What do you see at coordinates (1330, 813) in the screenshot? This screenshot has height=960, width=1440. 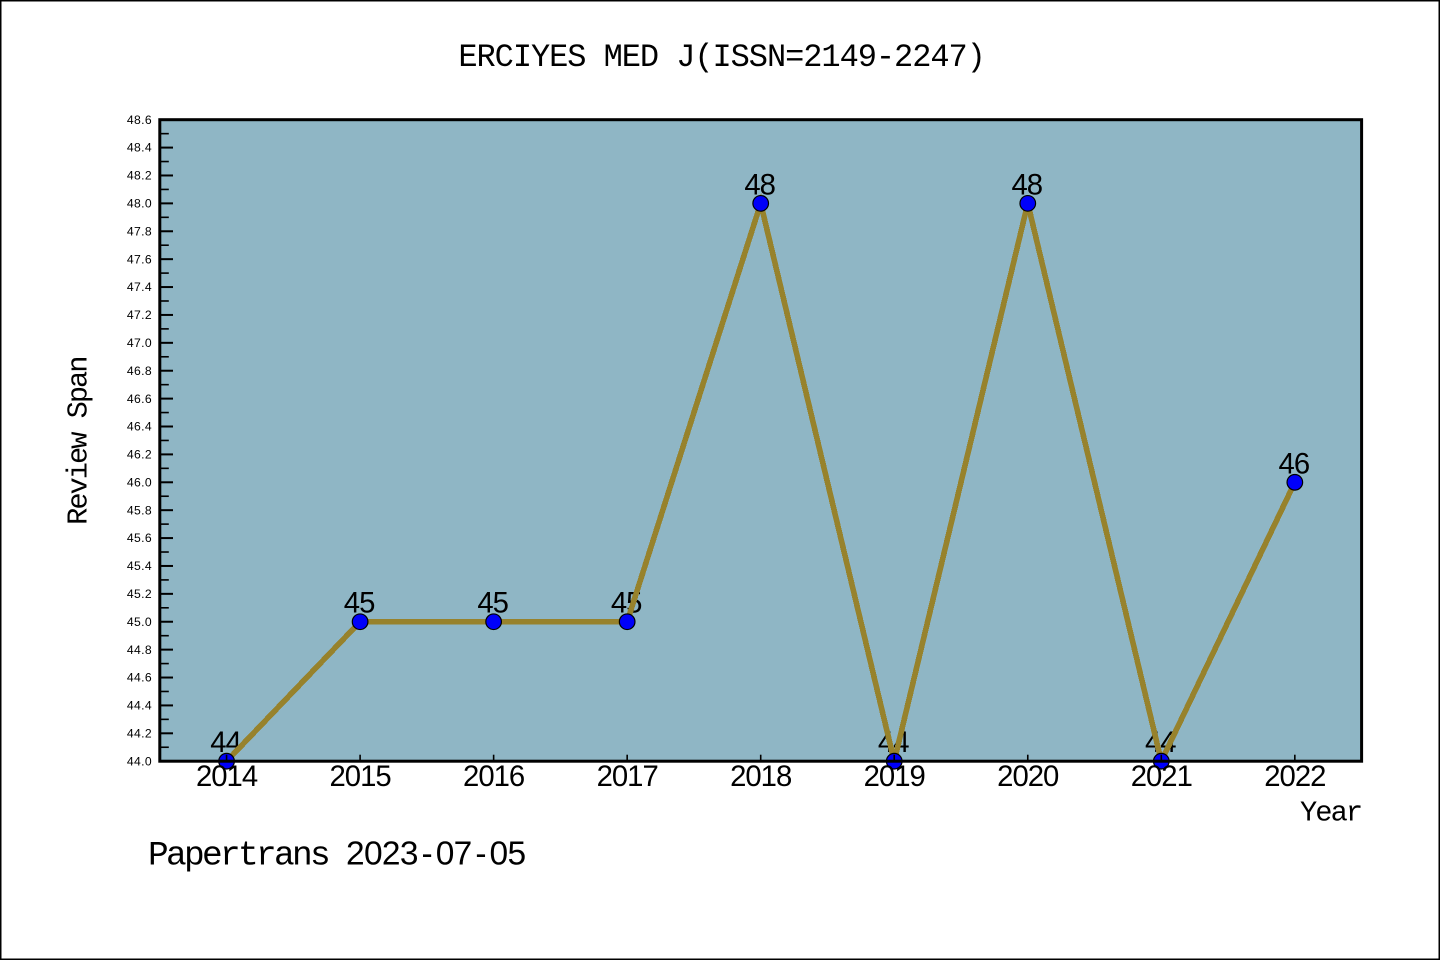 I see `svg-text: Year` at bounding box center [1330, 813].